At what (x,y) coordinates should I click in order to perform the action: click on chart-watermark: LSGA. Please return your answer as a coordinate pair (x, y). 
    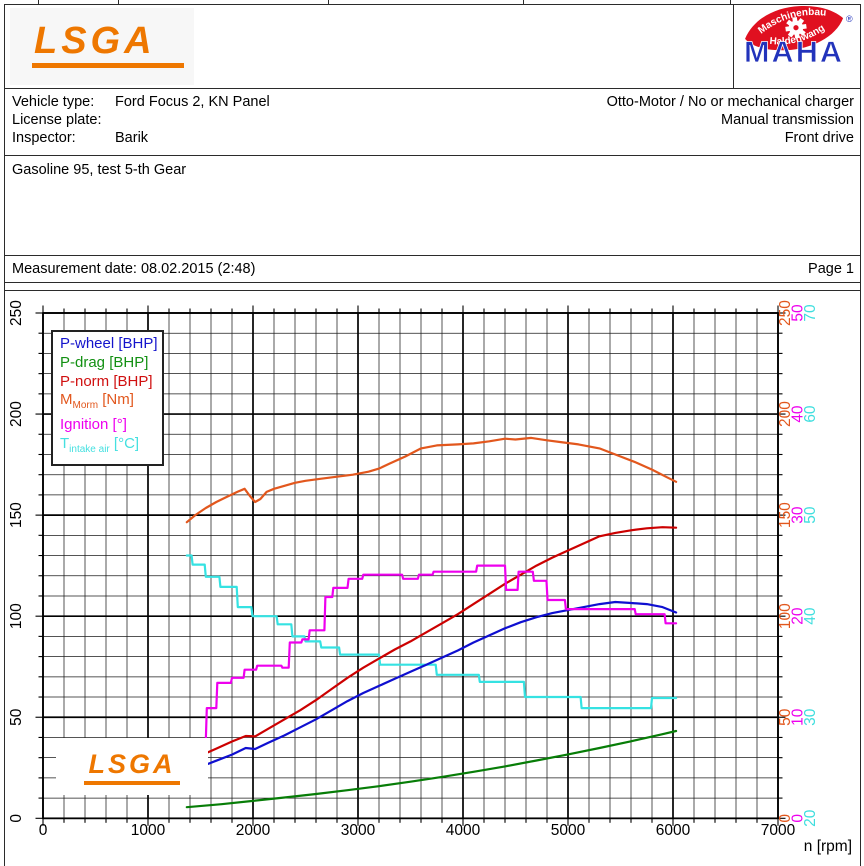
    Looking at the image, I should click on (132, 766).